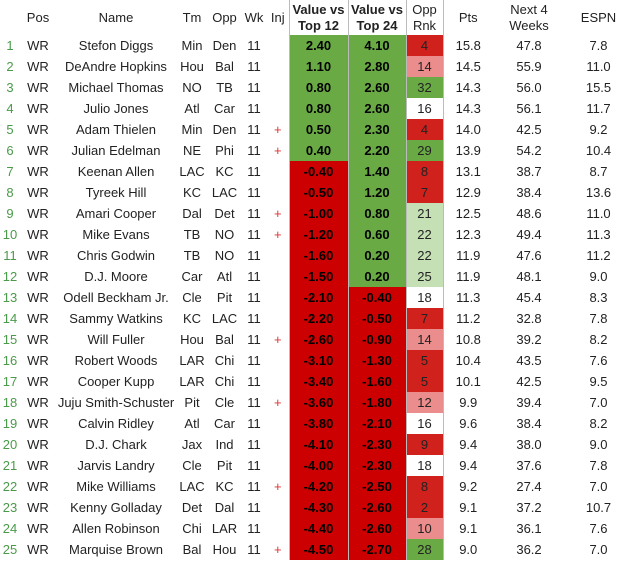  Describe the element at coordinates (376, 486) in the screenshot. I see `value-top24-cell: -2.50` at that location.